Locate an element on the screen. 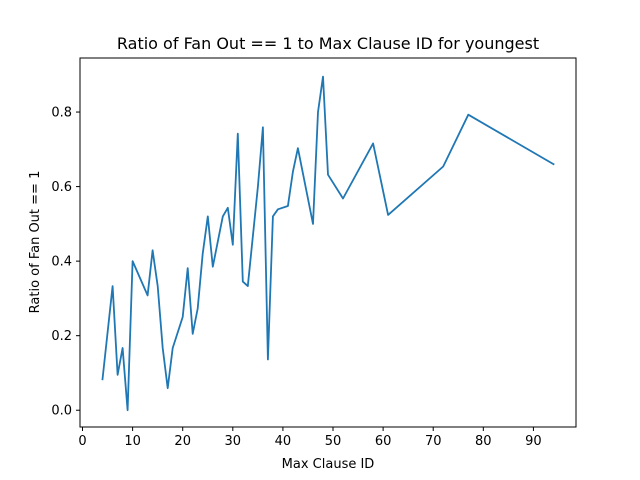 The height and width of the screenshot is (480, 640). x-tick-label: 80 is located at coordinates (483, 441).